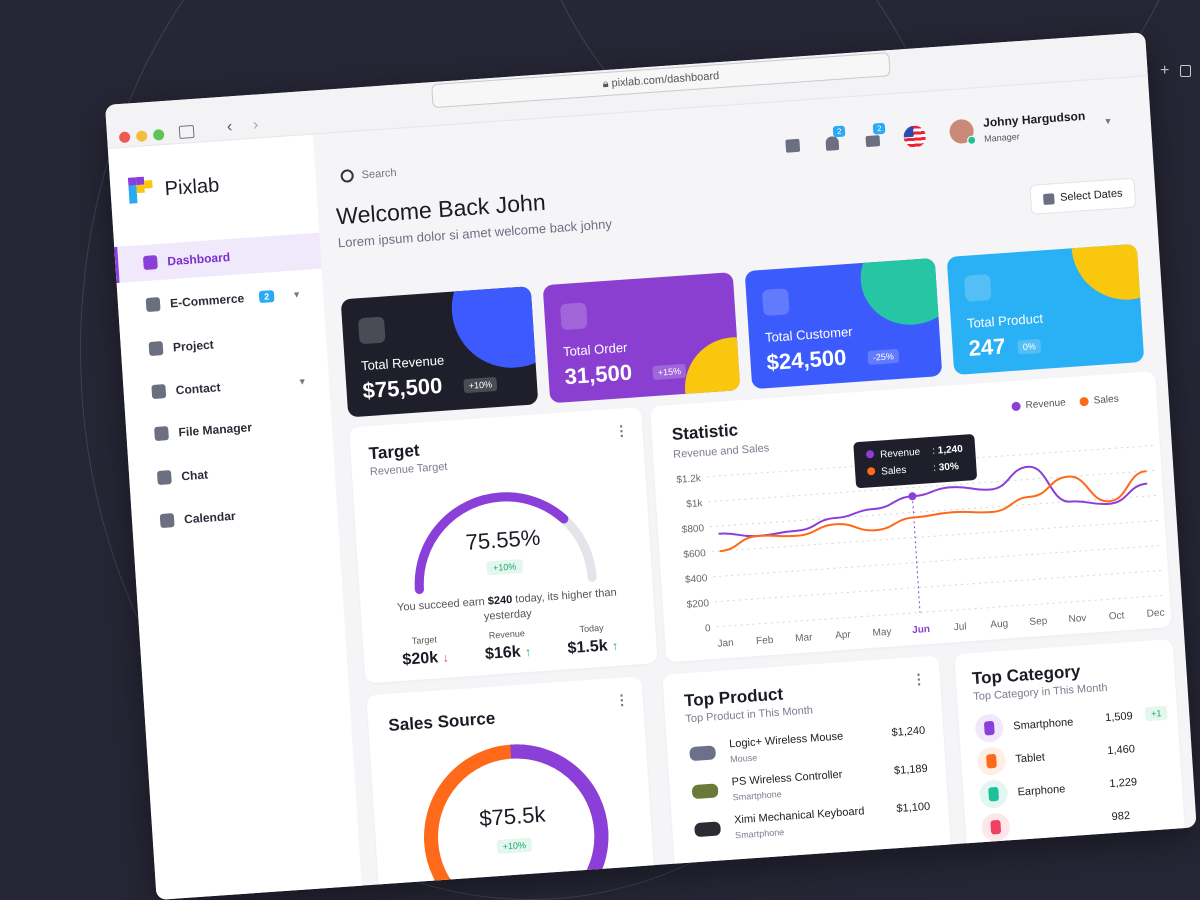 The width and height of the screenshot is (1200, 900). What do you see at coordinates (1121, 816) in the screenshot?
I see `category-value: 982` at bounding box center [1121, 816].